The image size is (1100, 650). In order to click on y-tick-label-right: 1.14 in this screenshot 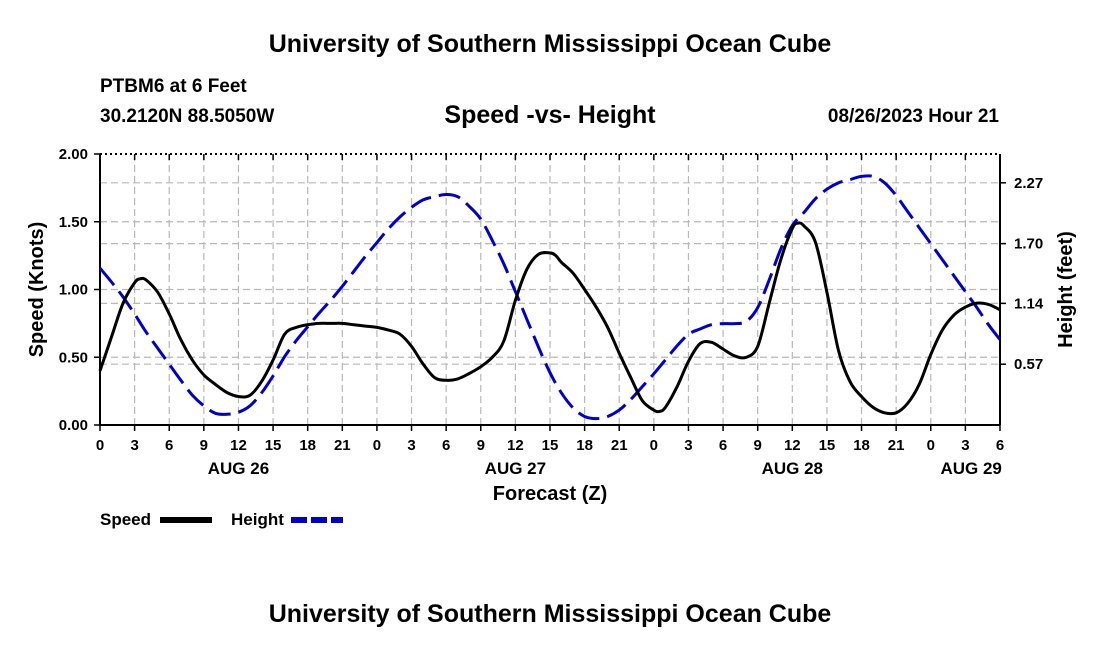, I will do `click(1029, 303)`.